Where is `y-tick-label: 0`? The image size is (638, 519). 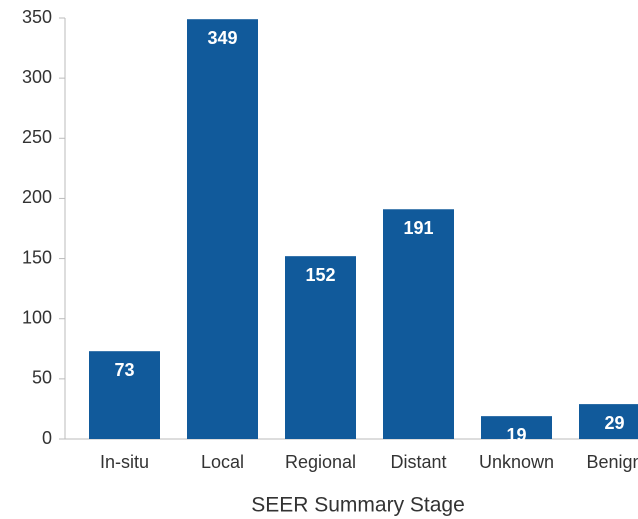
y-tick-label: 0 is located at coordinates (47, 438).